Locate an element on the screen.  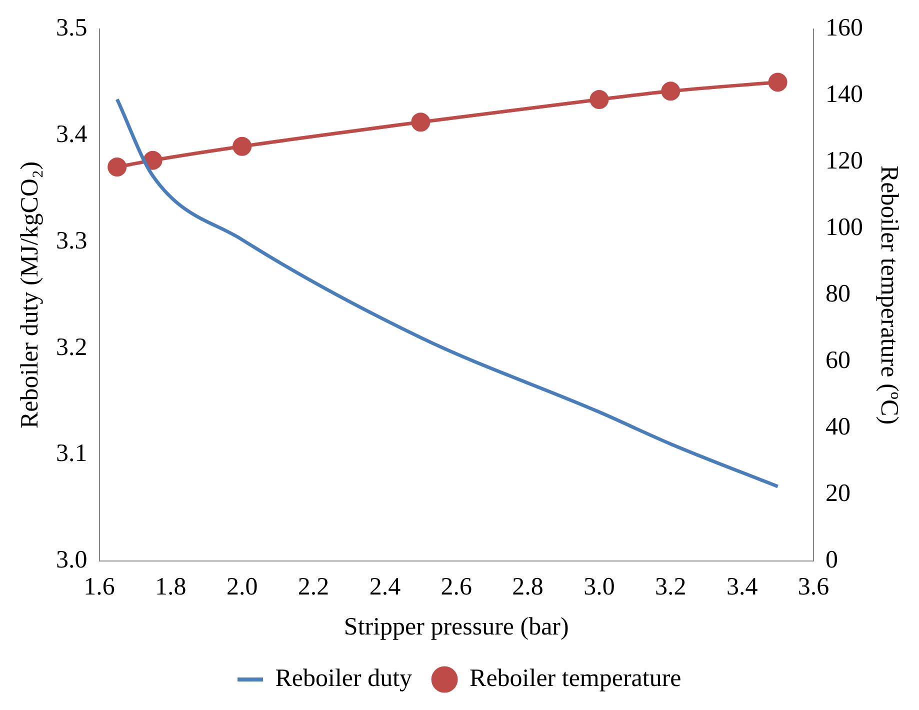
y2-tick-label: 140 is located at coordinates (844, 94).